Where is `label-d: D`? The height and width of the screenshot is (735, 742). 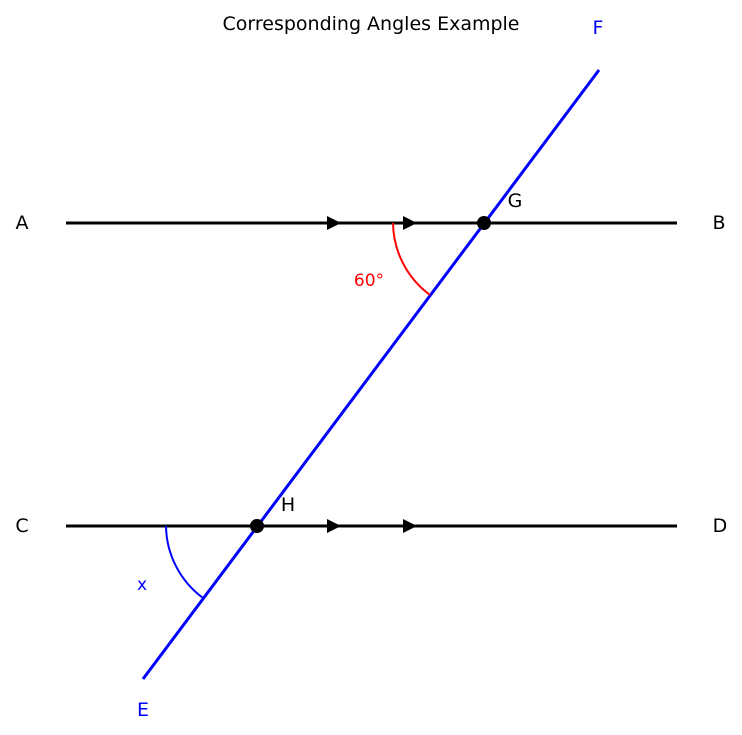 label-d: D is located at coordinates (720, 526).